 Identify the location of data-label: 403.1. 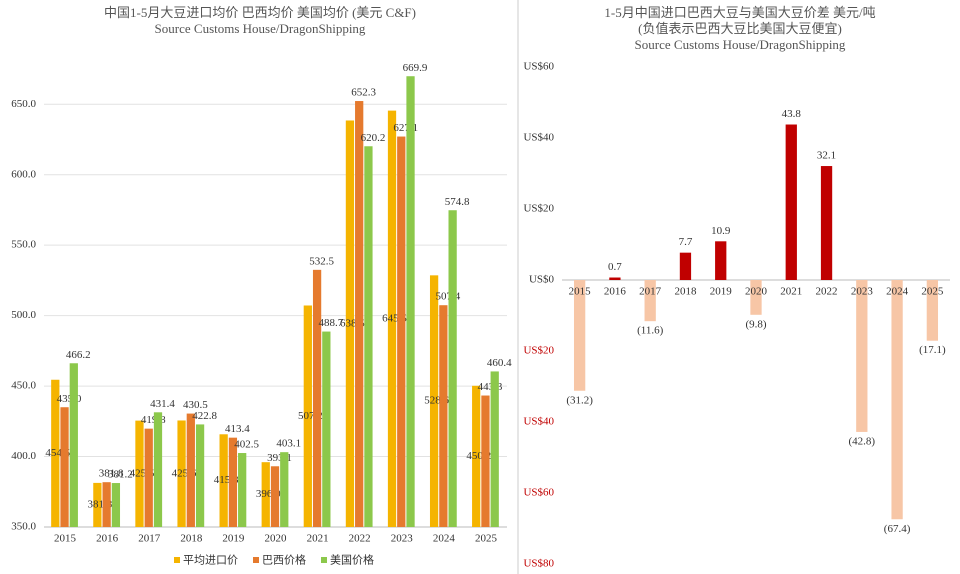
(288, 444).